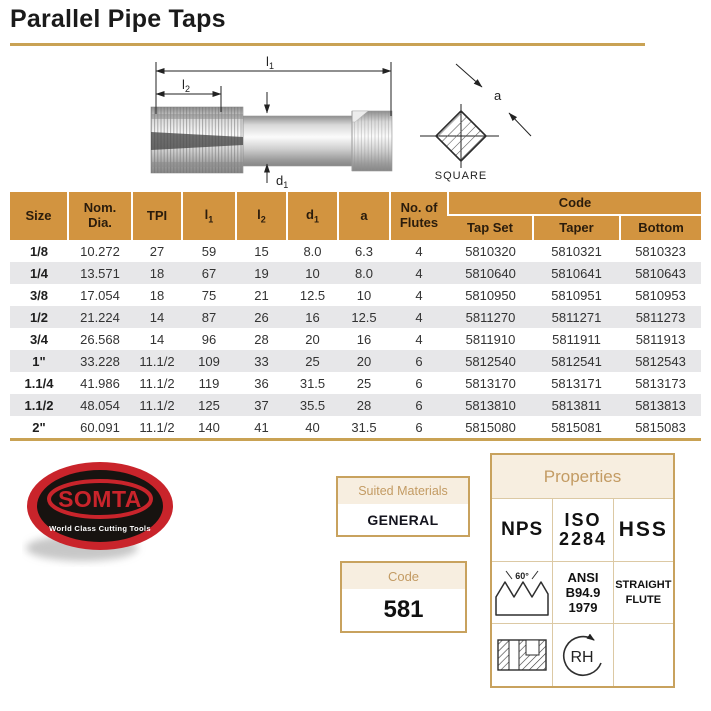 Image resolution: width=711 pixels, height=711 pixels. I want to click on property-ansi-standard: ANSI B94.9 1979, so click(582, 592).